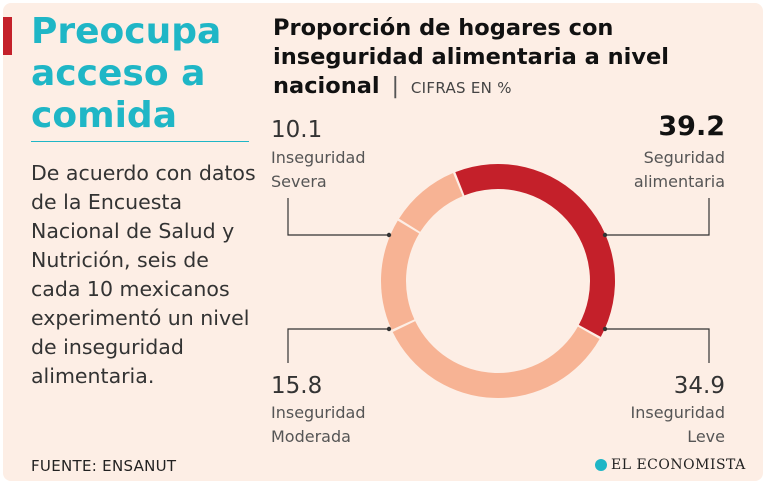 This screenshot has width=768, height=486. What do you see at coordinates (691, 126) in the screenshot?
I see `value-seguridad: 39.2` at bounding box center [691, 126].